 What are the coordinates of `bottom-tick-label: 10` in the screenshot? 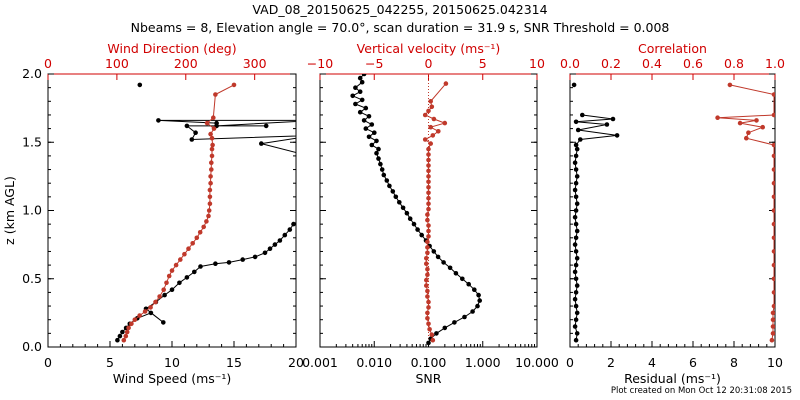 It's located at (775, 362).